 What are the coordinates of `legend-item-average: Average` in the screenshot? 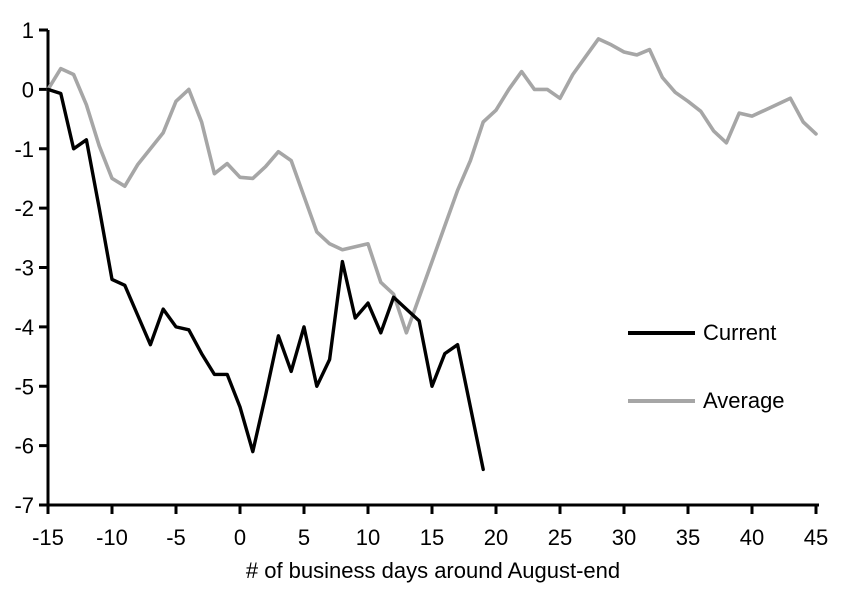 It's located at (706, 401).